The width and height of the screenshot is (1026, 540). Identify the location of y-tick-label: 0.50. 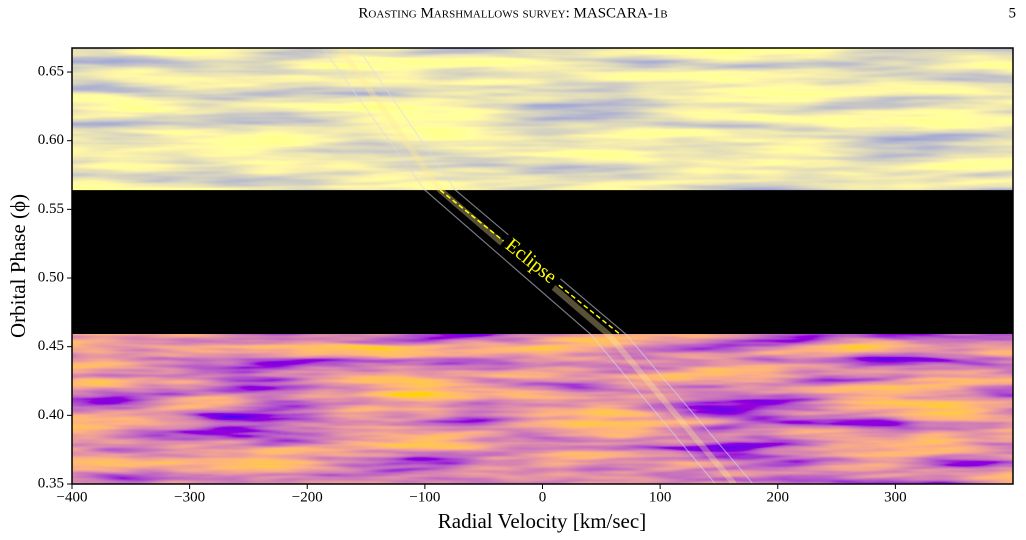
(51, 277).